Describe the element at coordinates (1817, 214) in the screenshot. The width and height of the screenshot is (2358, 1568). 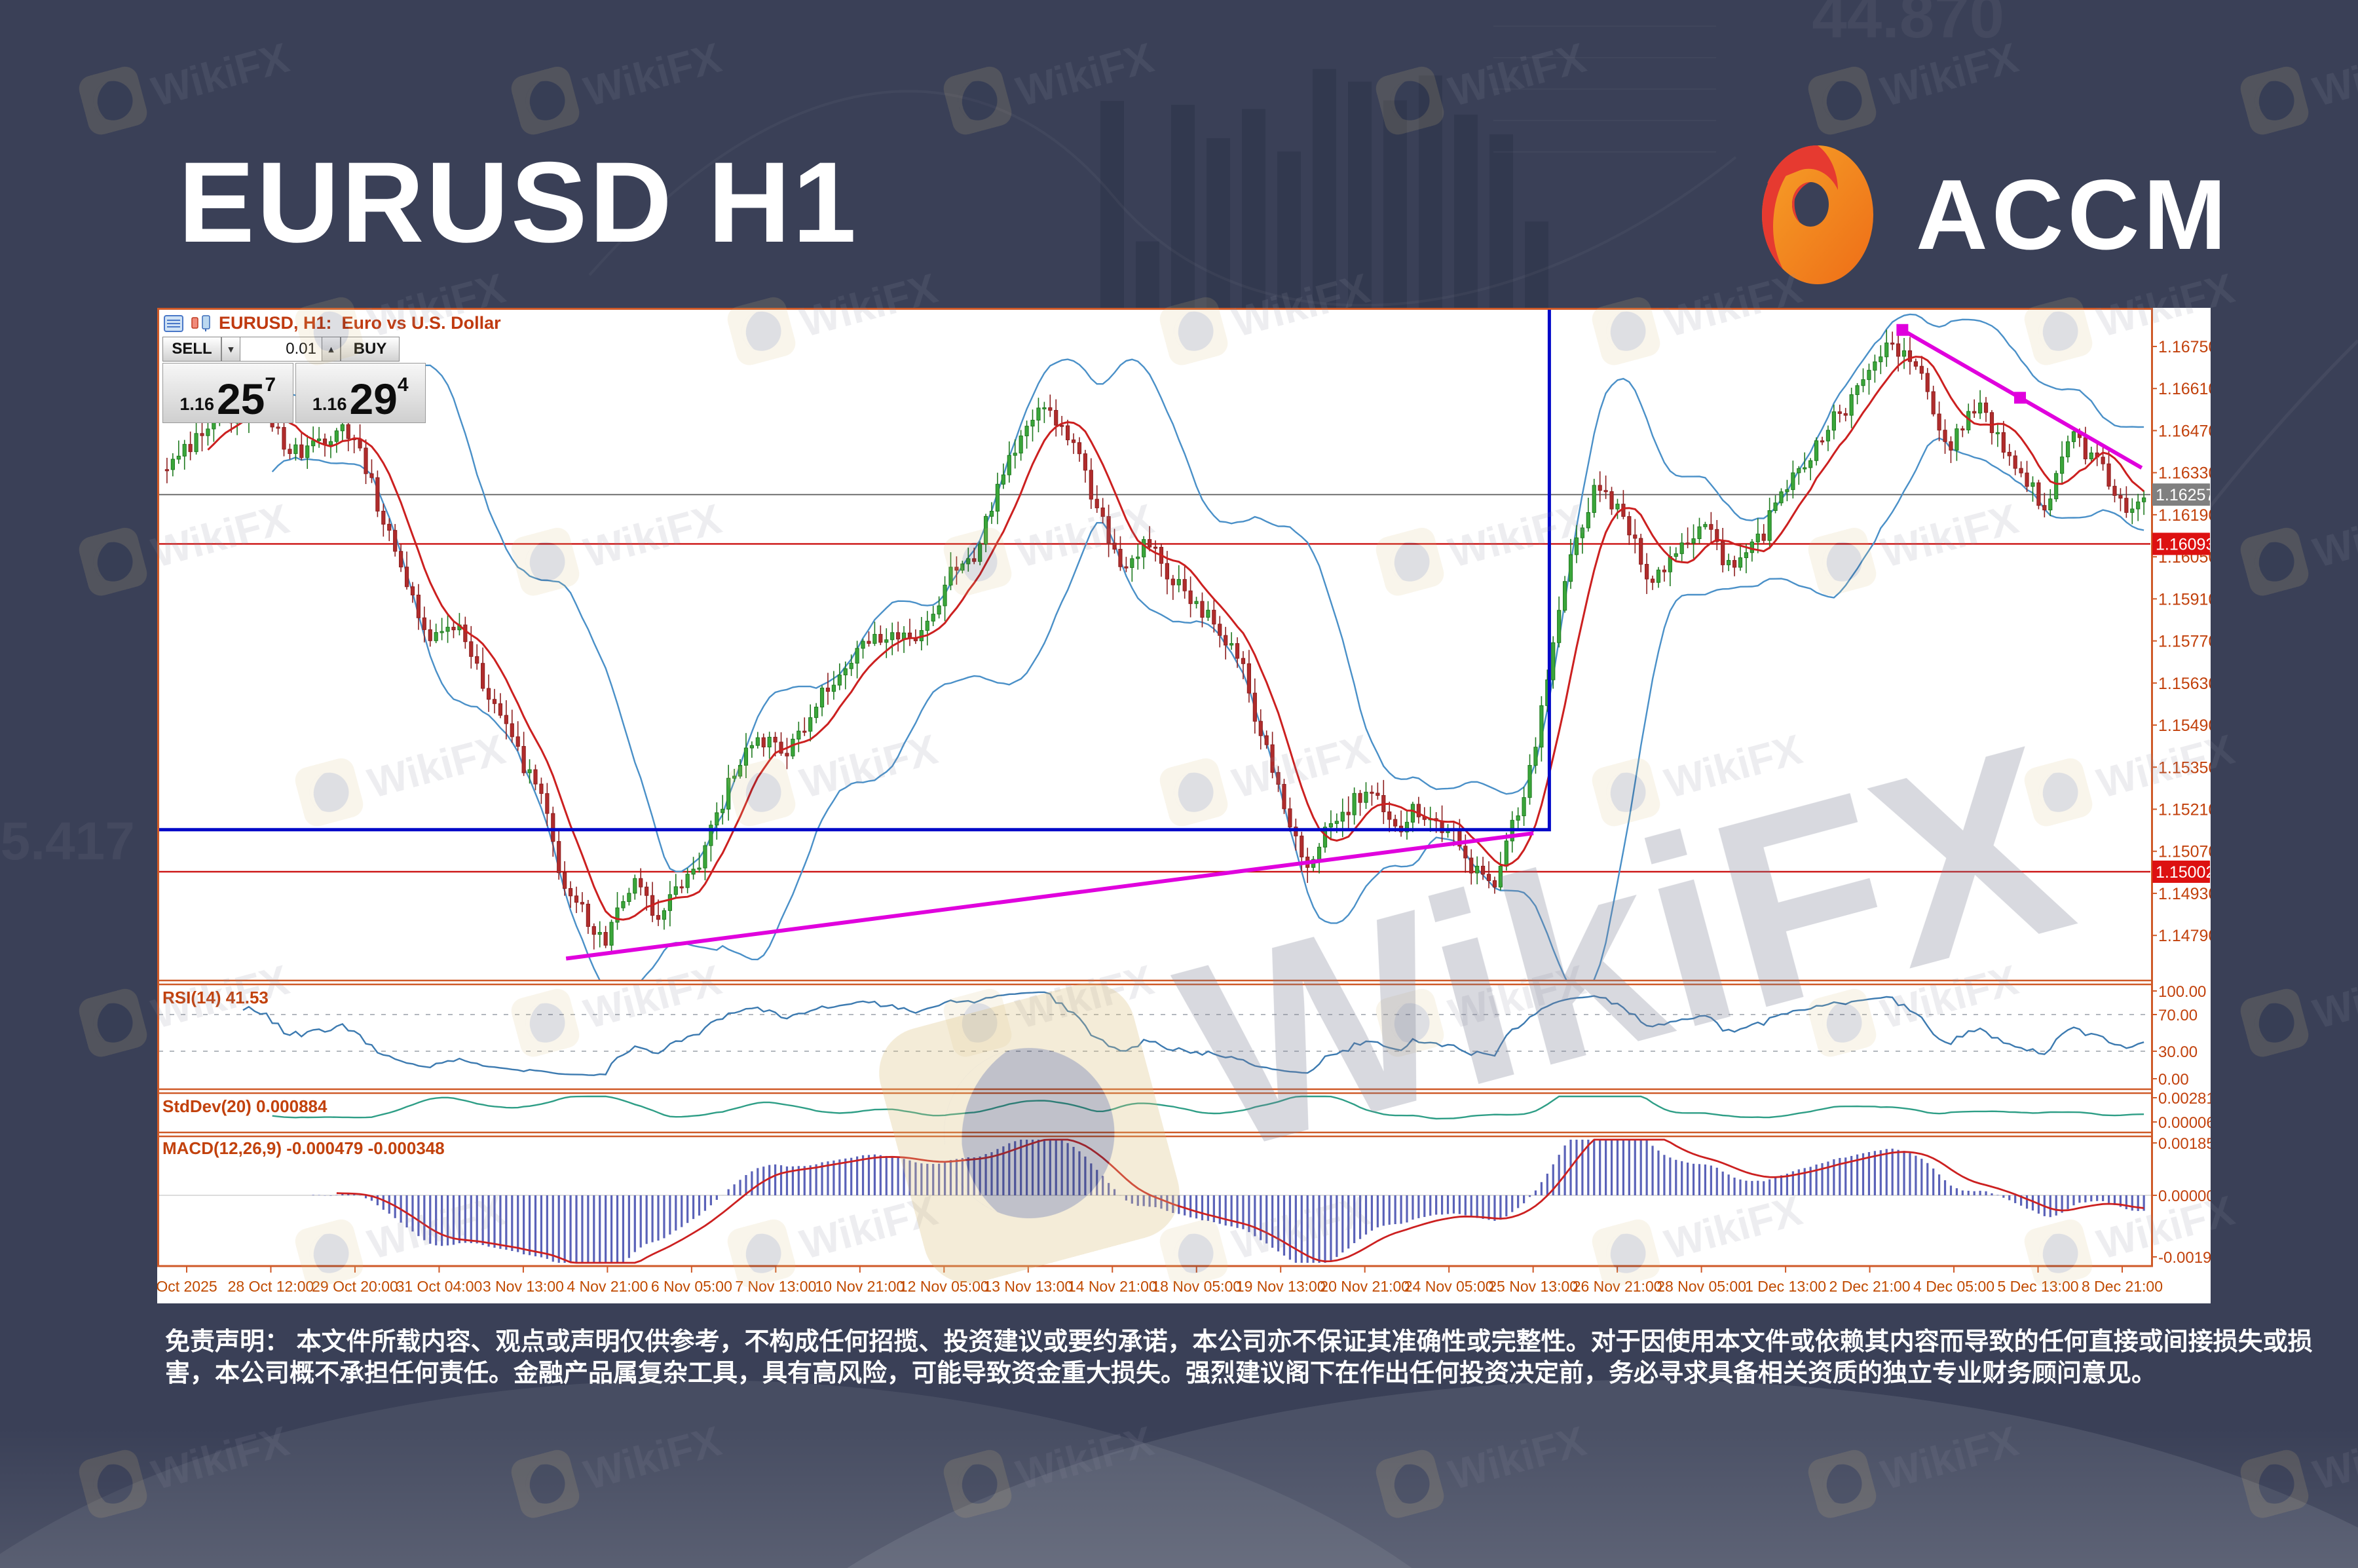
I see `accm-logo-icon` at that location.